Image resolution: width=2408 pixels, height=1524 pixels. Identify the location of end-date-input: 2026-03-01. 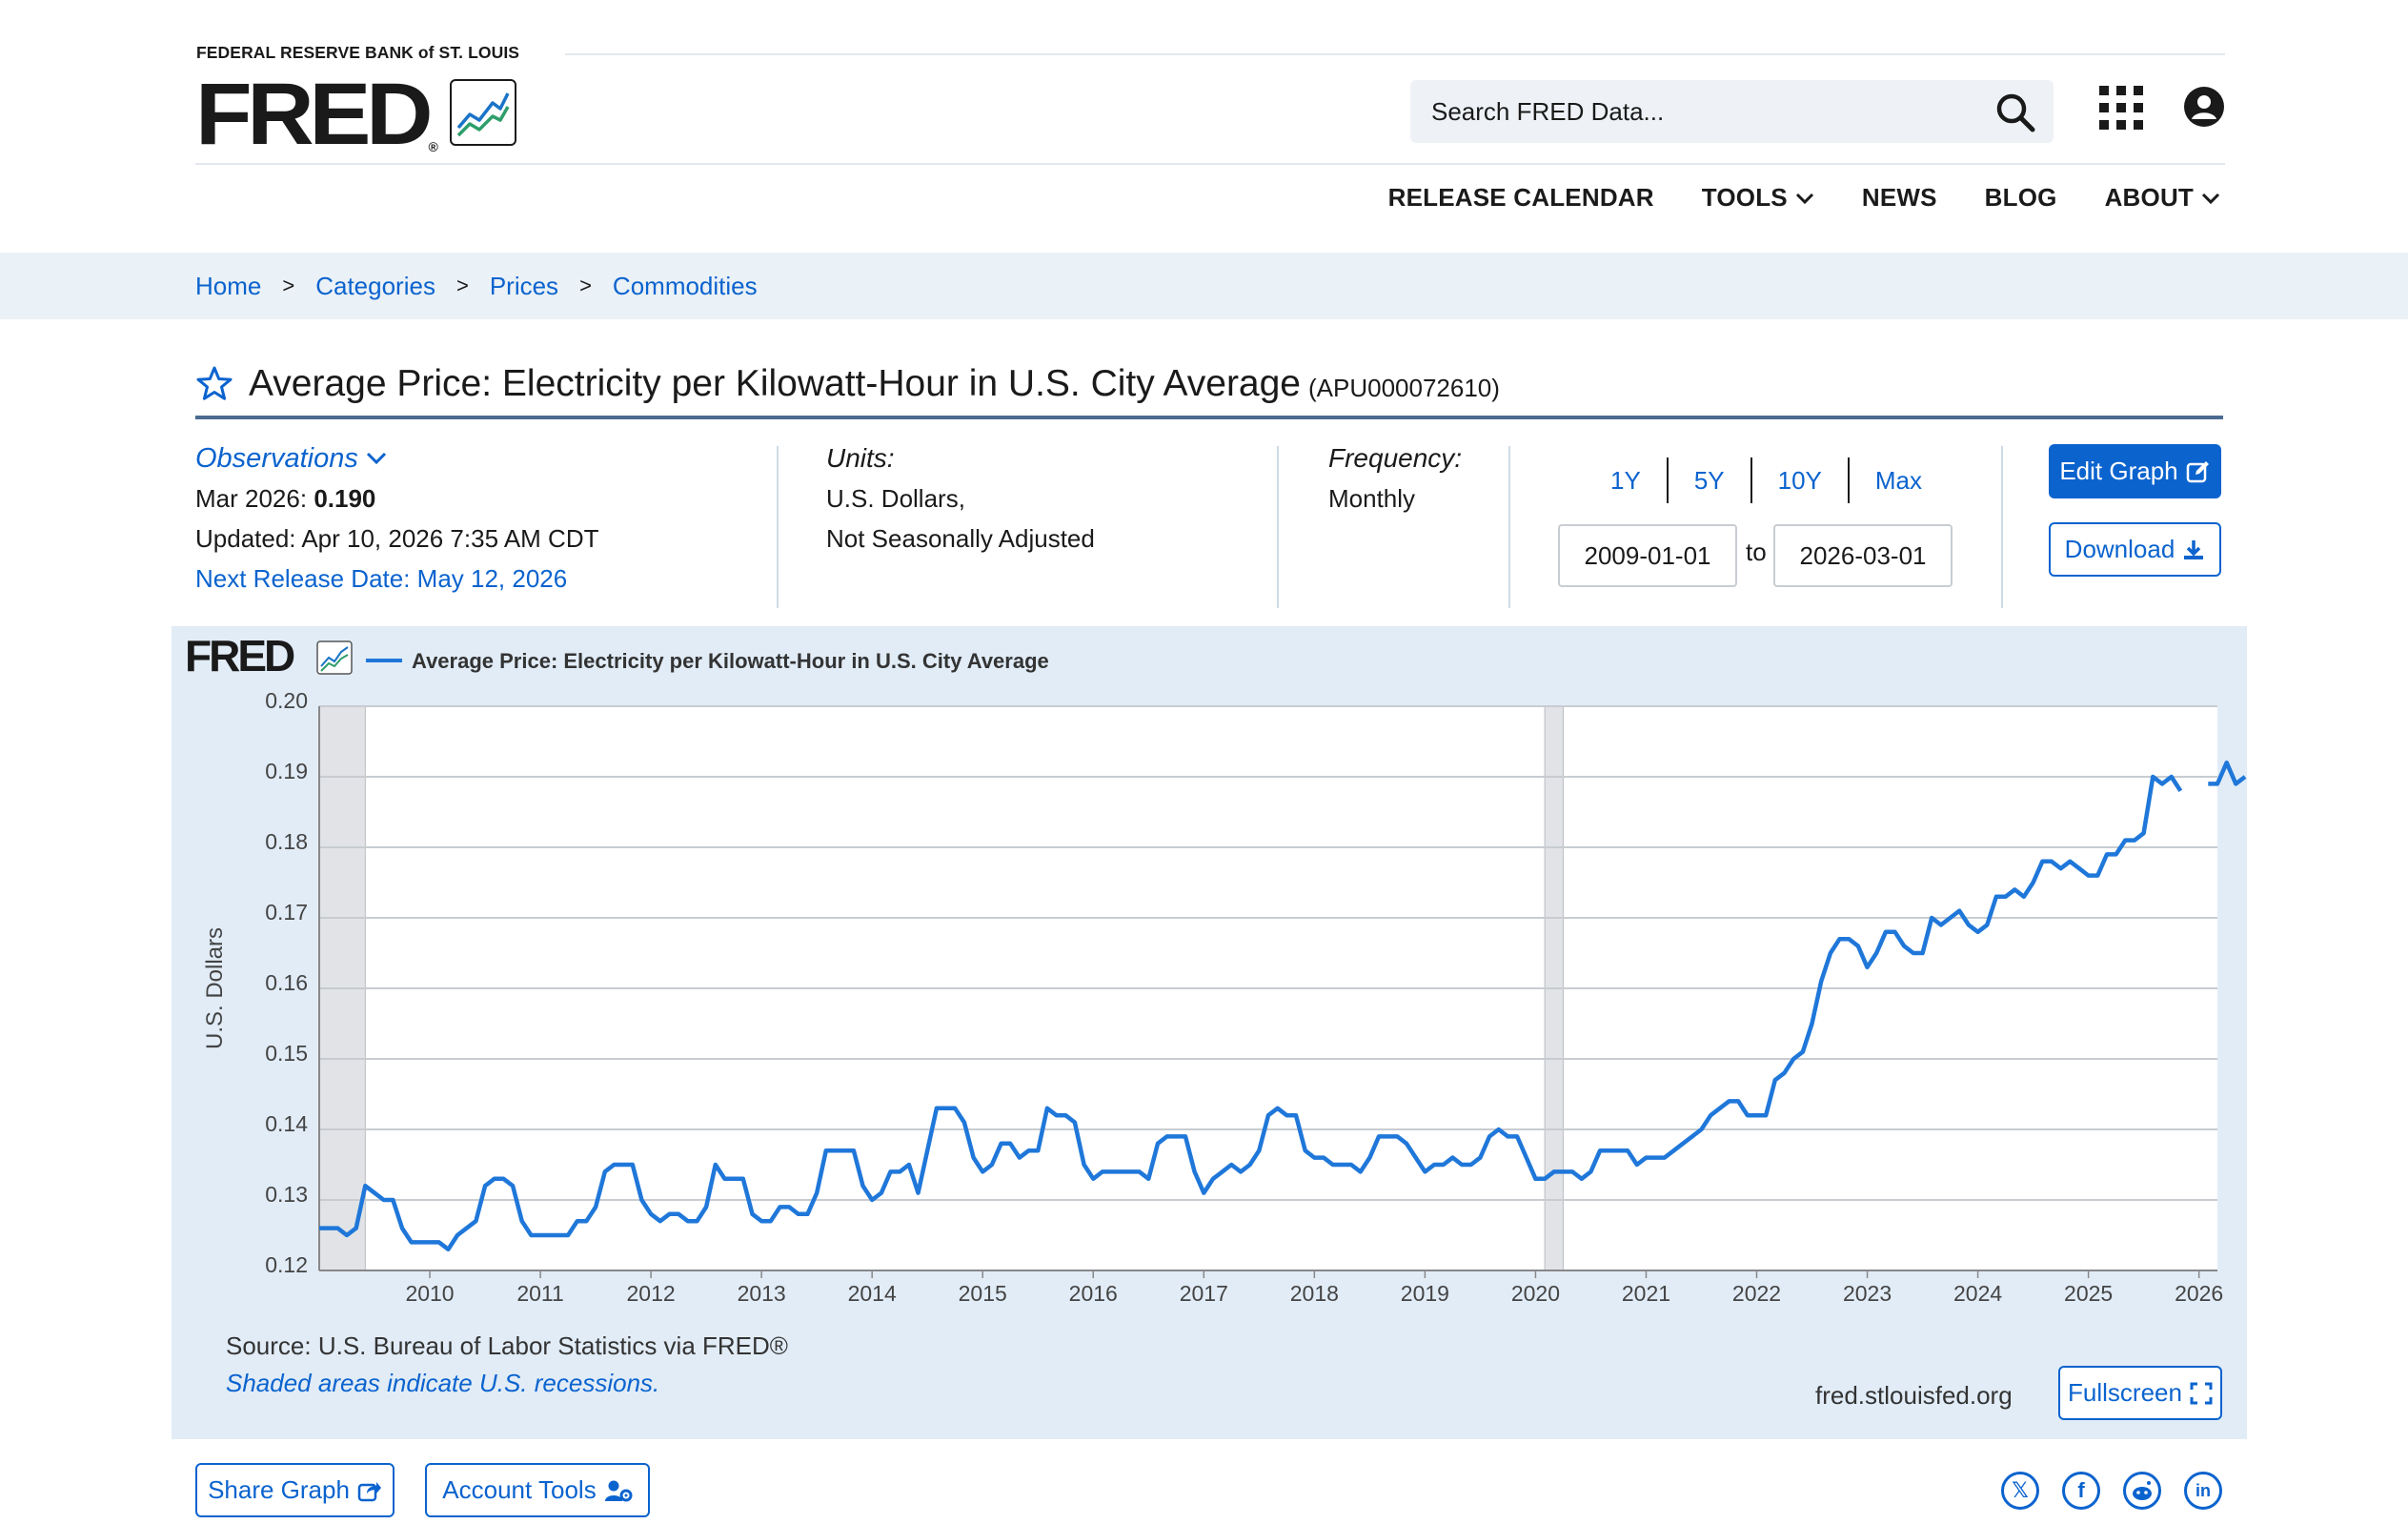
(1863, 555).